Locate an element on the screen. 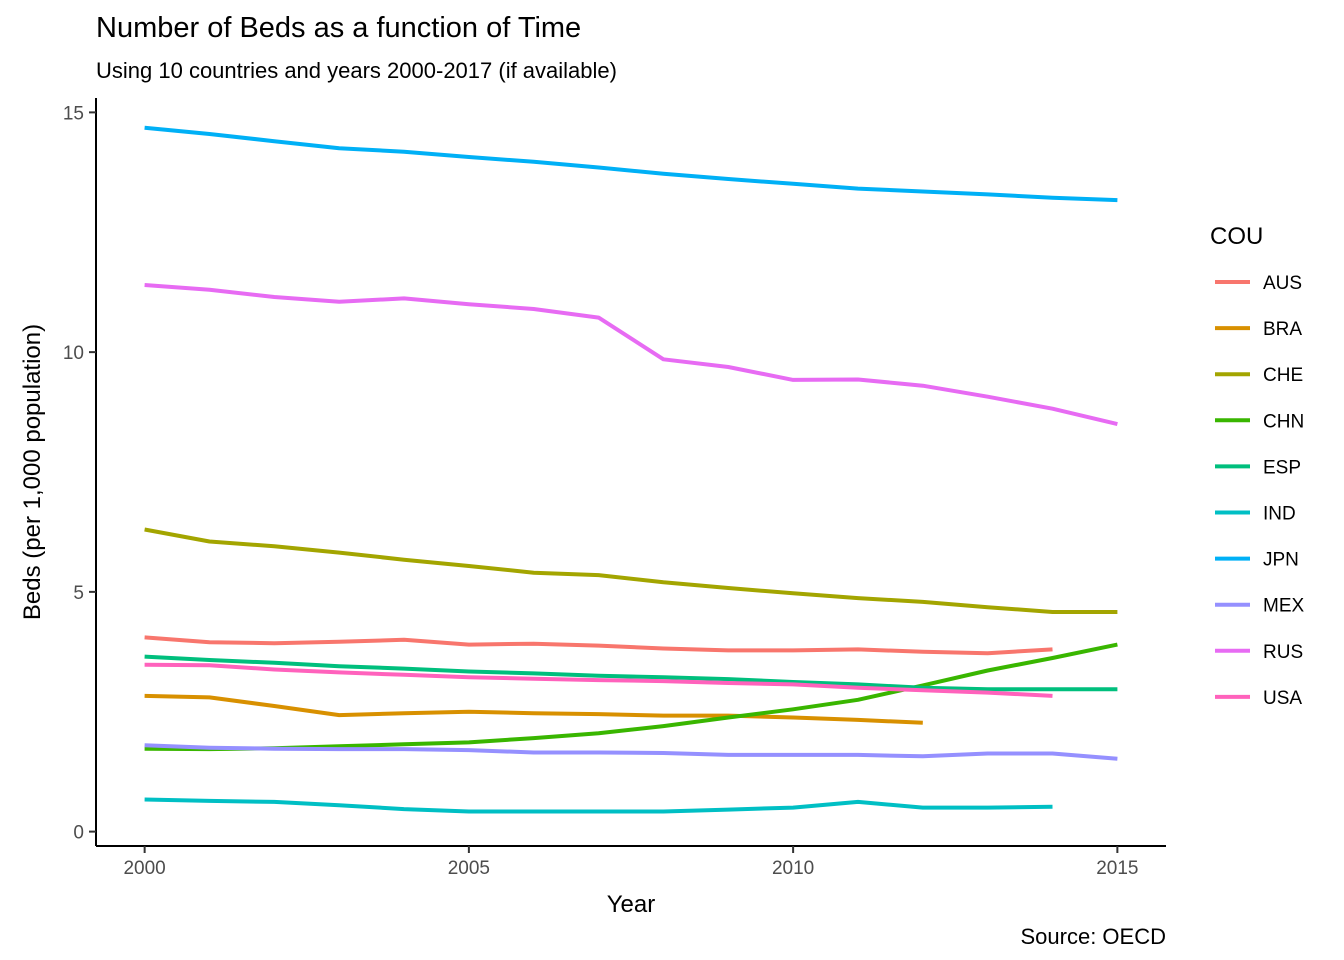 The height and width of the screenshot is (960, 1344). series-line-che is located at coordinates (631, 570).